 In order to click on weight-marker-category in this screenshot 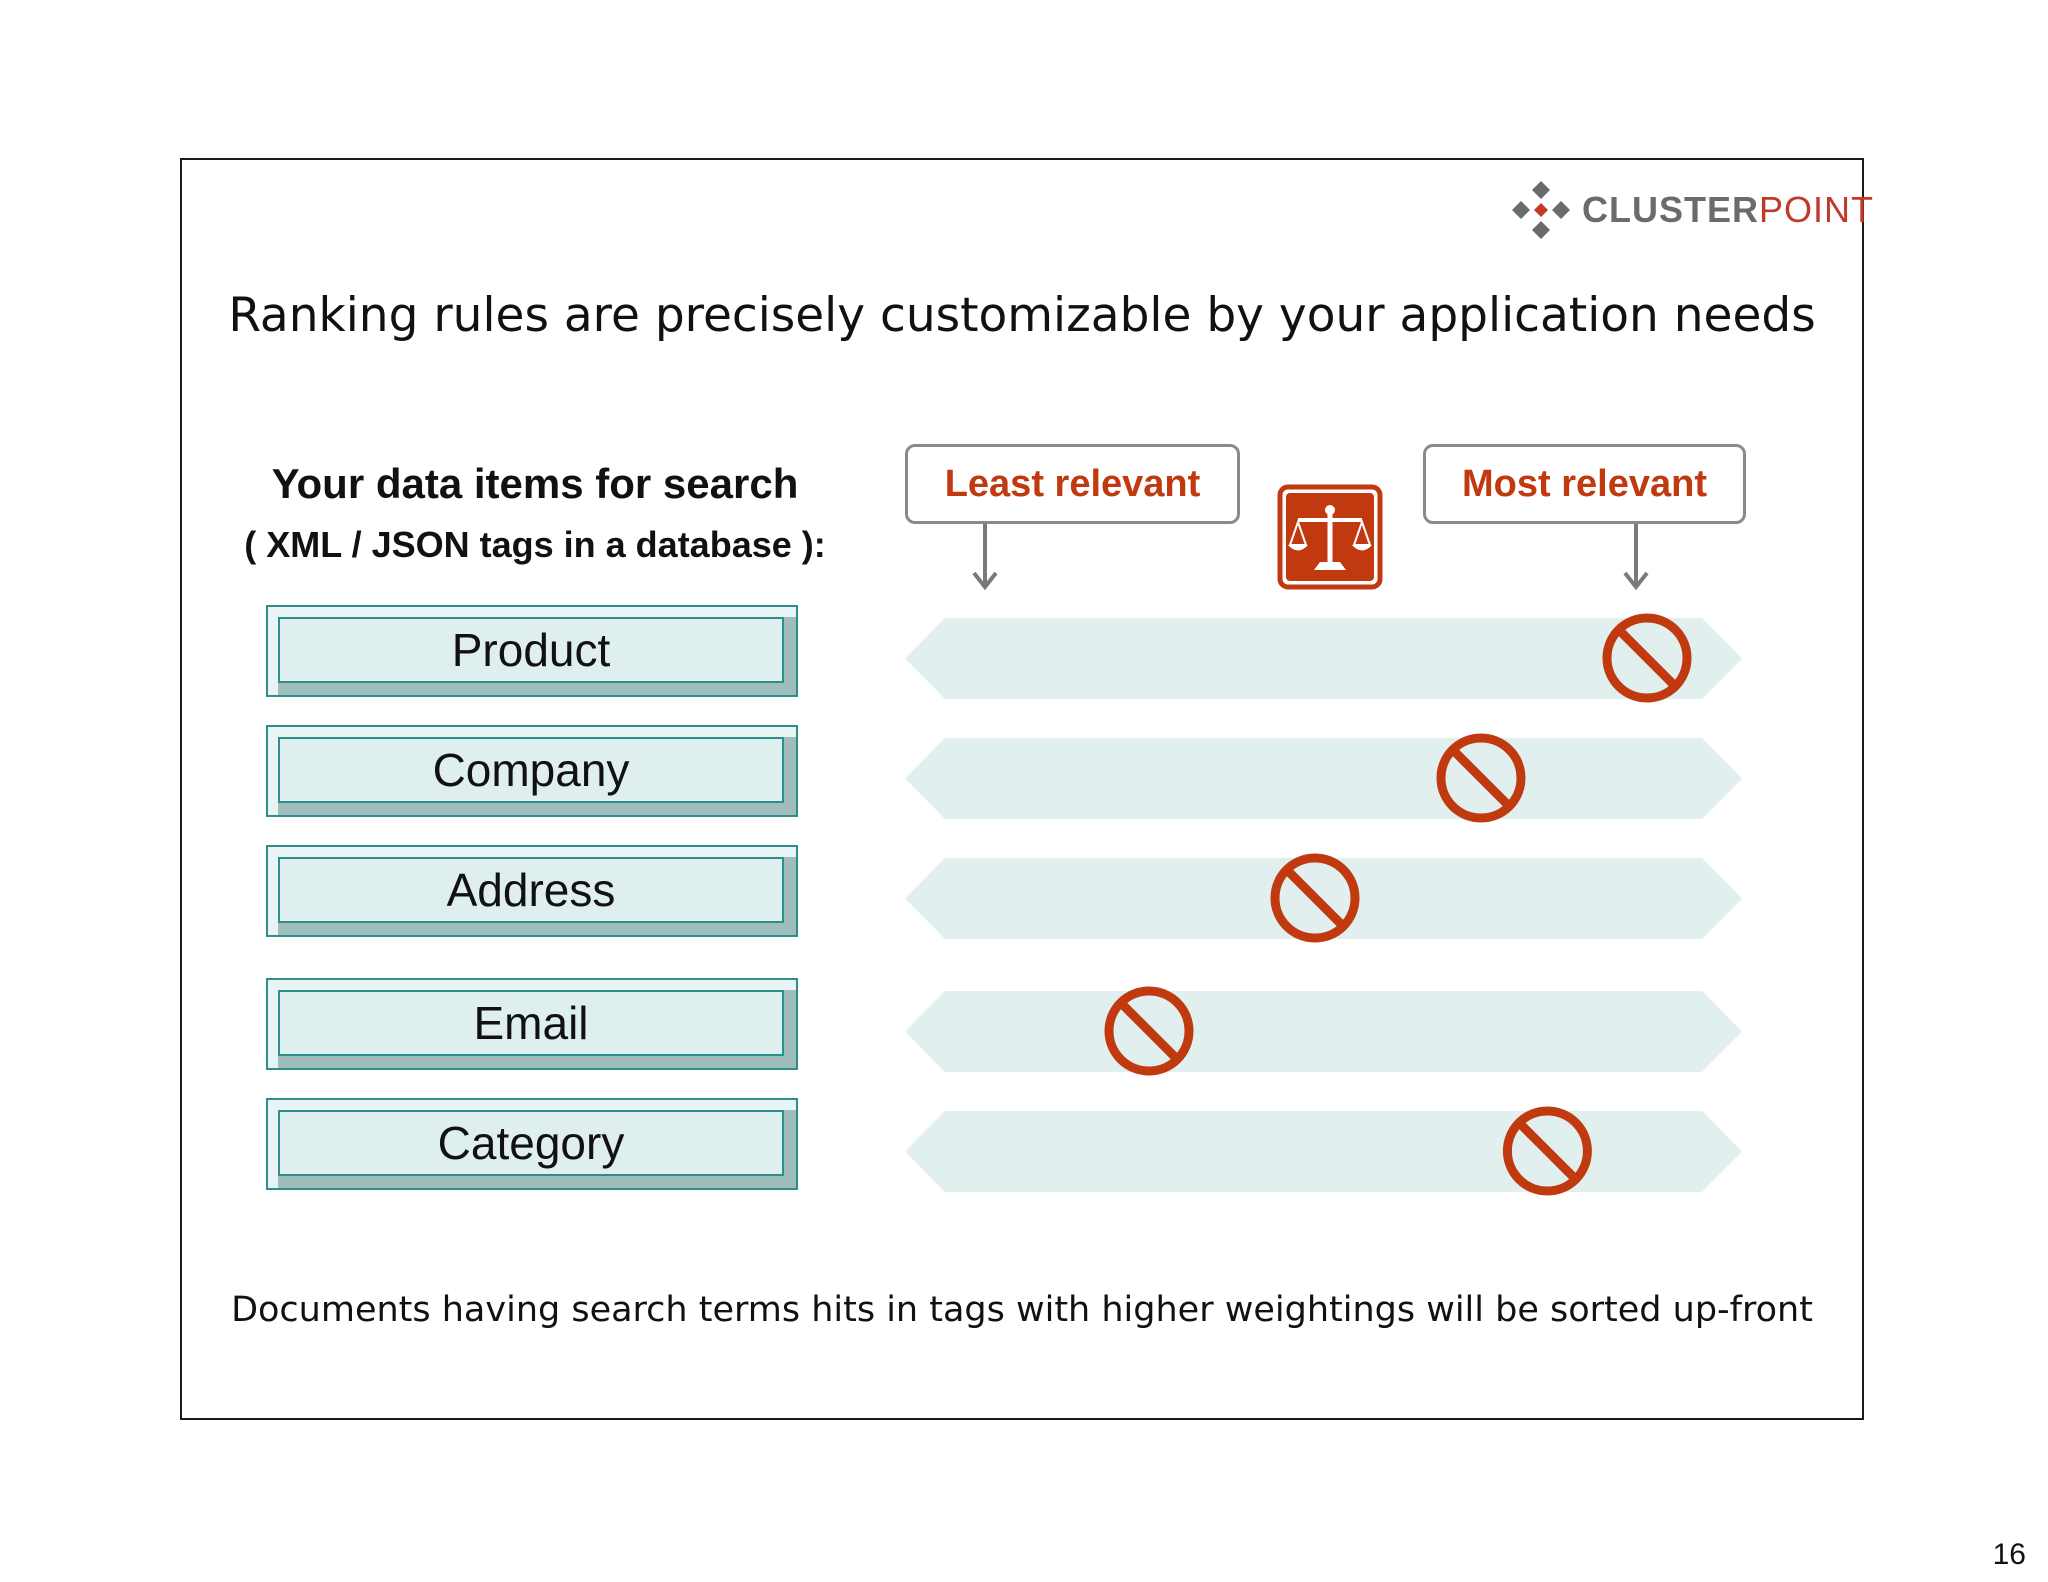, I will do `click(1547, 1151)`.